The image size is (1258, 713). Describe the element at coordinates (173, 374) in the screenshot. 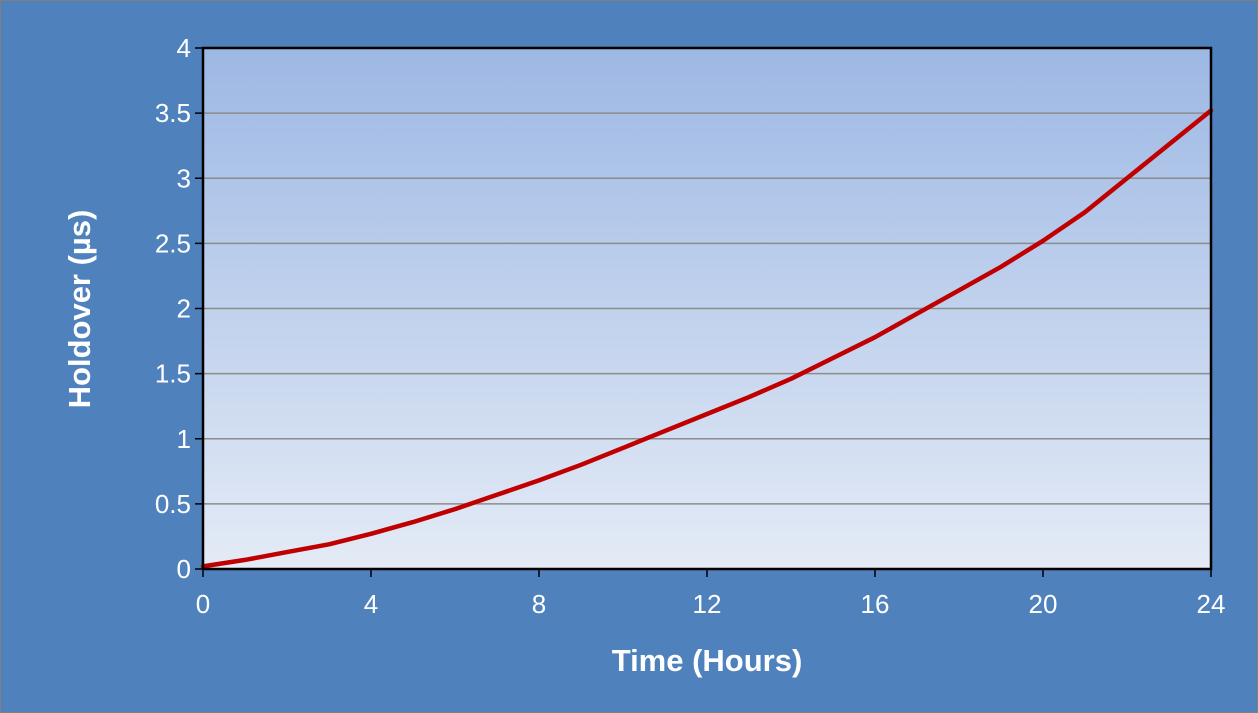

I see `y-tick-label: 1.5` at that location.